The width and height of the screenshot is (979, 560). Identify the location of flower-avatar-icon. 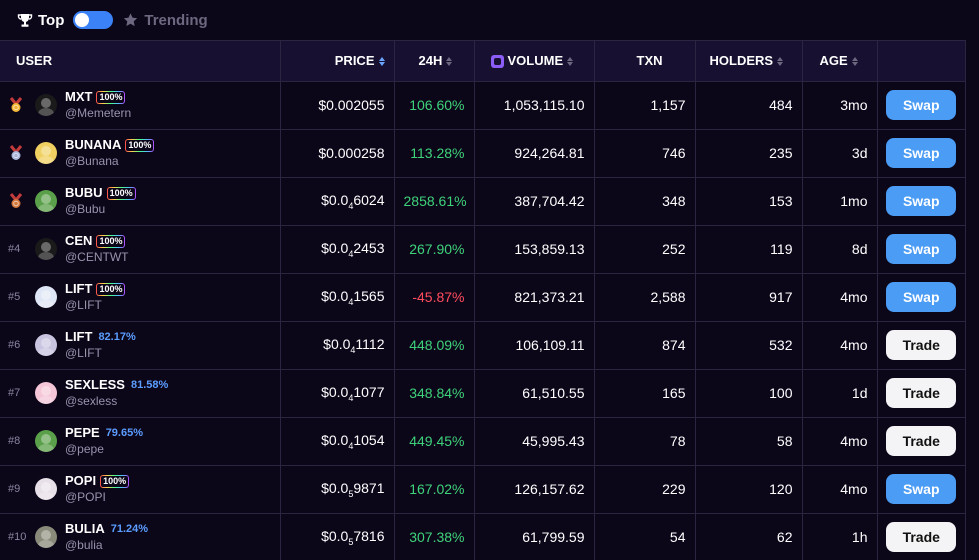
(46, 393).